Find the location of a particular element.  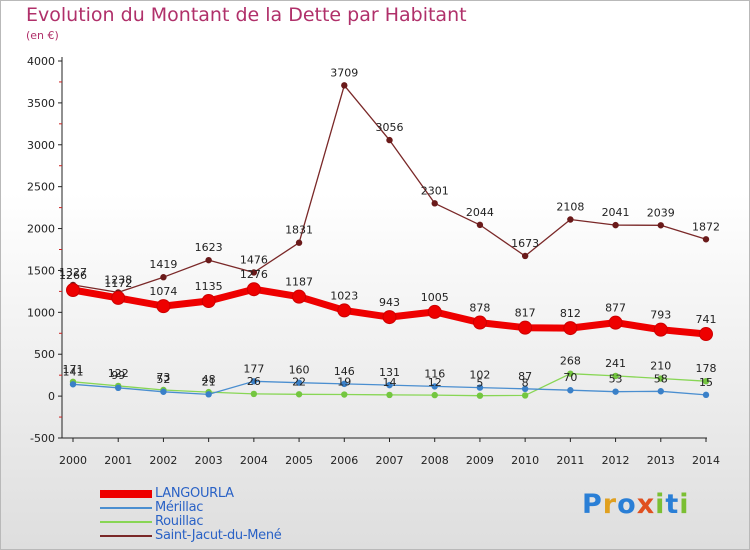

data-label-m-rillac: 53 is located at coordinates (616, 379).